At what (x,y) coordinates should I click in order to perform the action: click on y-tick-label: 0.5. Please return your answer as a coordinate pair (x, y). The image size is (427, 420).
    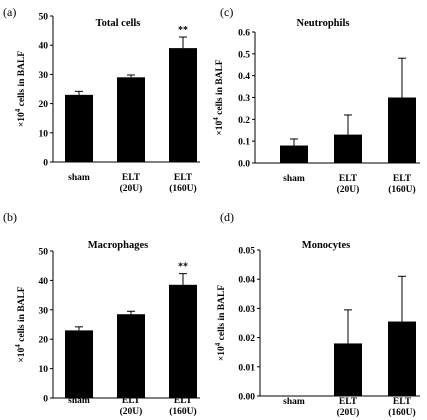
    Looking at the image, I should click on (244, 55).